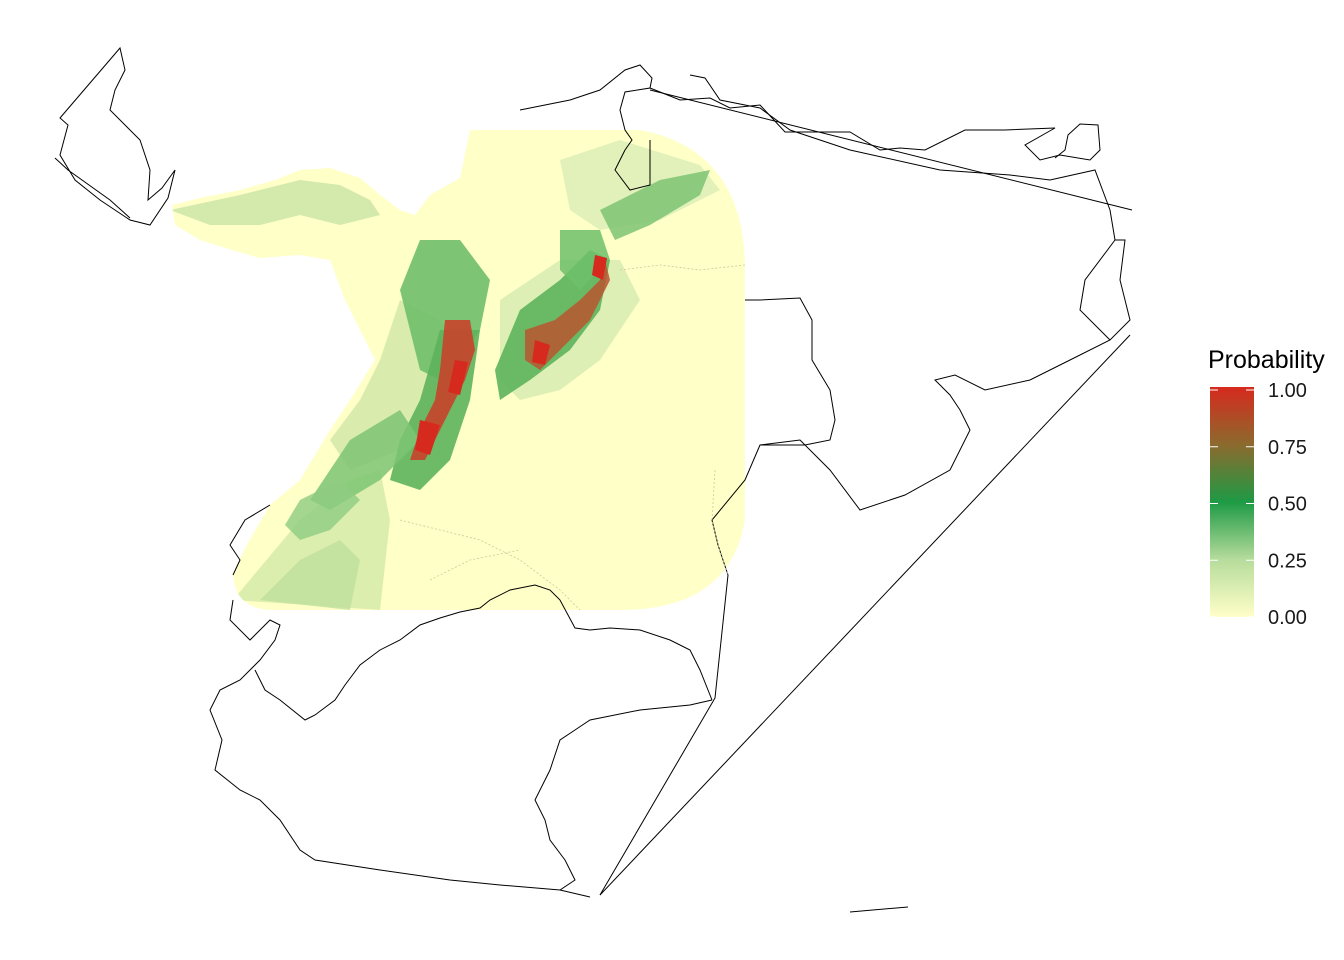 This screenshot has height=960, width=1344. I want to click on legend-tick-label: 1.00, so click(1287, 391).